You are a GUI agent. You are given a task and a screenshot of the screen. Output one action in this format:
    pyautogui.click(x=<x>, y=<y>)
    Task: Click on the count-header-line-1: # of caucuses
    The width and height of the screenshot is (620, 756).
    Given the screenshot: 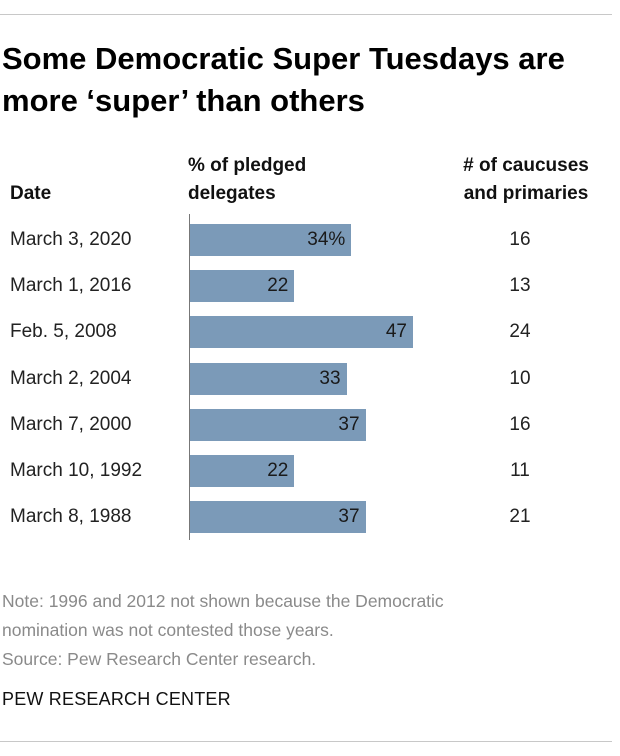 What is the action you would take?
    pyautogui.click(x=526, y=165)
    